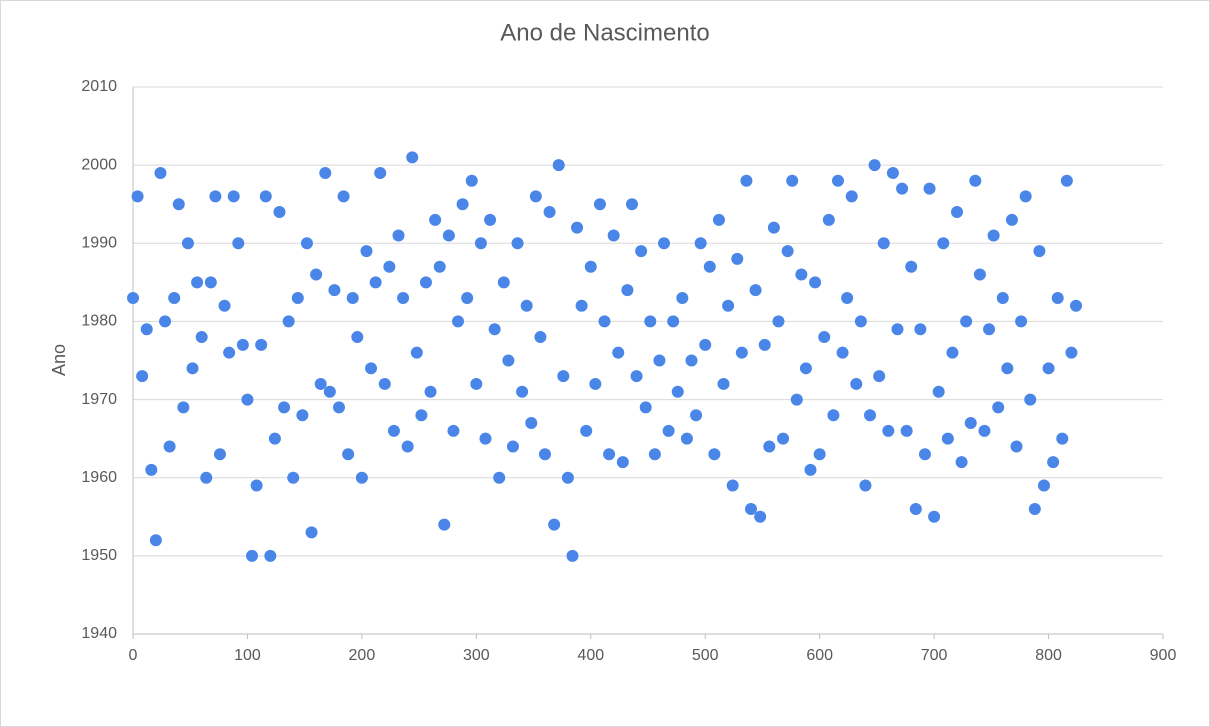 The height and width of the screenshot is (727, 1210). Describe the element at coordinates (819, 655) in the screenshot. I see `x-tick-label: 600` at that location.